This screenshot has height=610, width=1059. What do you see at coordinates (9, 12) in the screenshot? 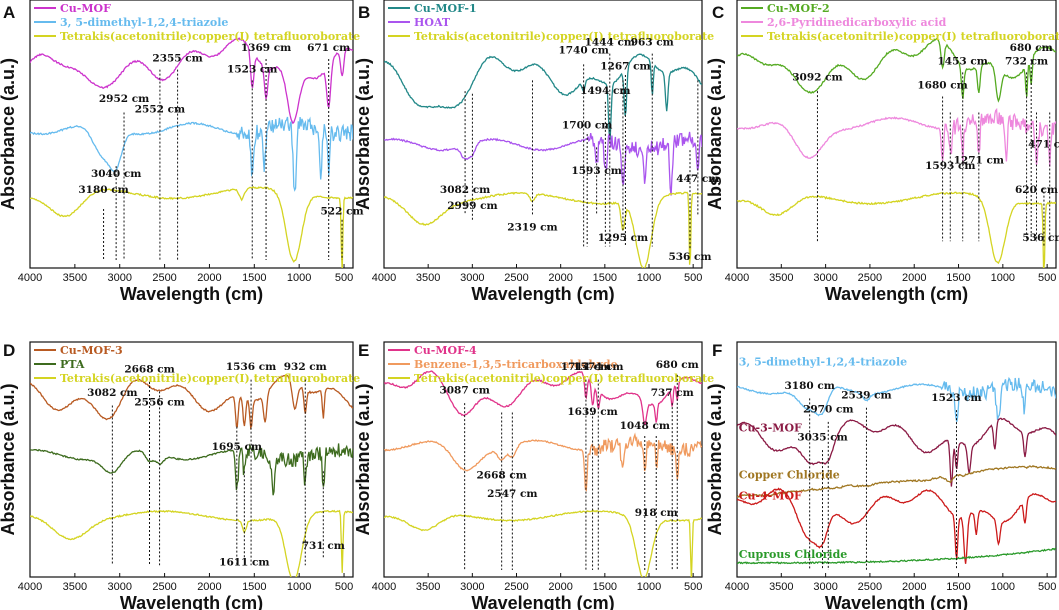
I see `panel-letter: A` at bounding box center [9, 12].